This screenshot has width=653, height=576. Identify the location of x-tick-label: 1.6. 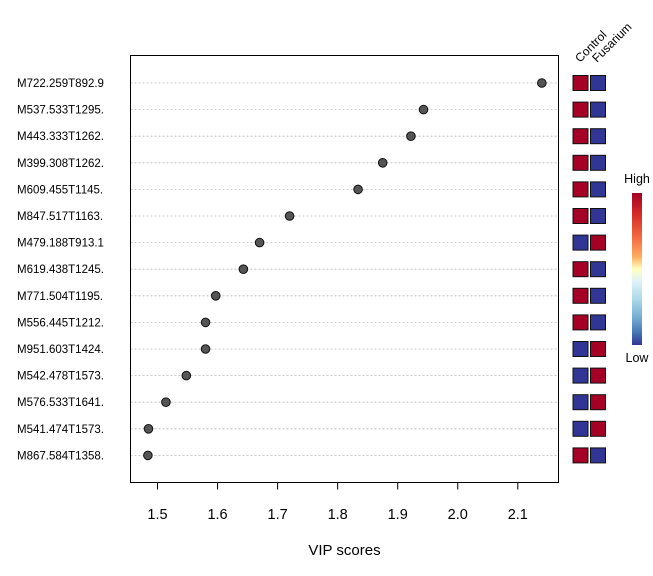
(217, 515).